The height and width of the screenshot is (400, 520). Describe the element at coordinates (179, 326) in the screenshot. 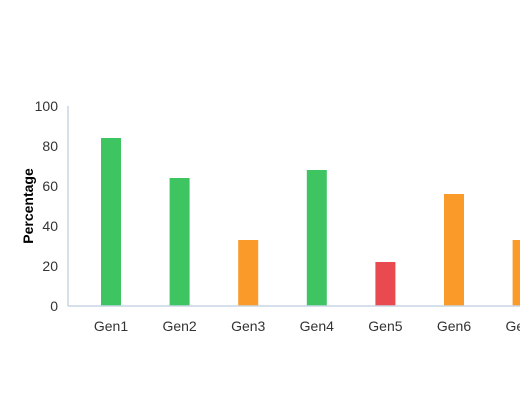

I see `x-tick-label: Gen2` at that location.